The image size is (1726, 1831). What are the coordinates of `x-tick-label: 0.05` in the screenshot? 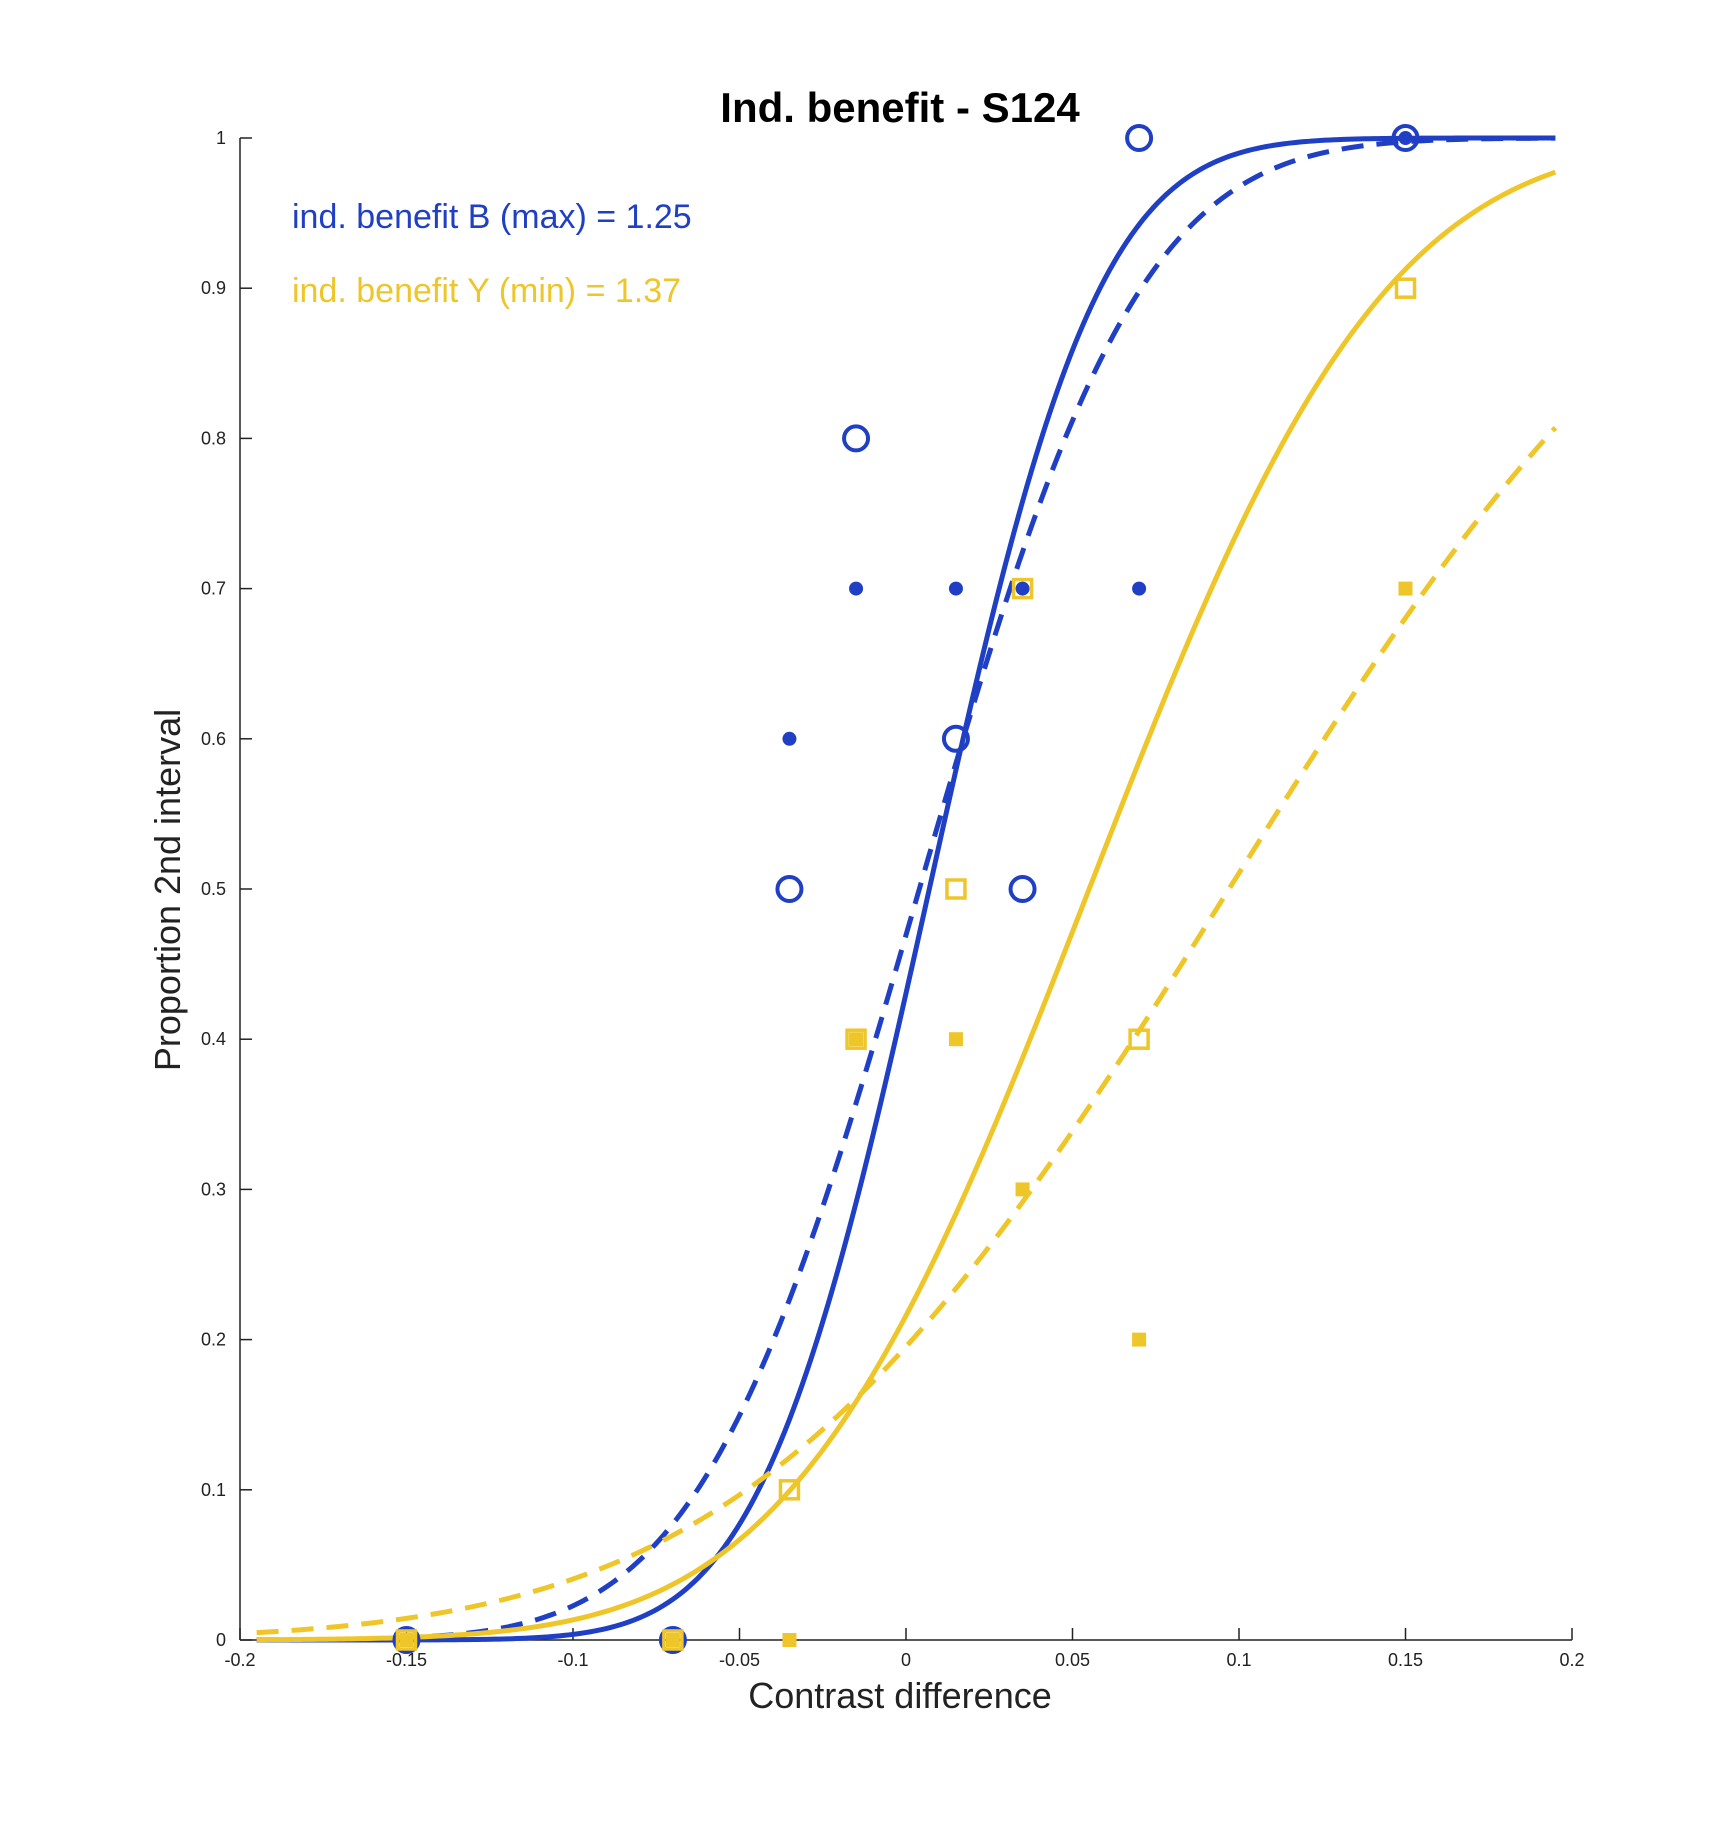 It's located at (1072, 1660).